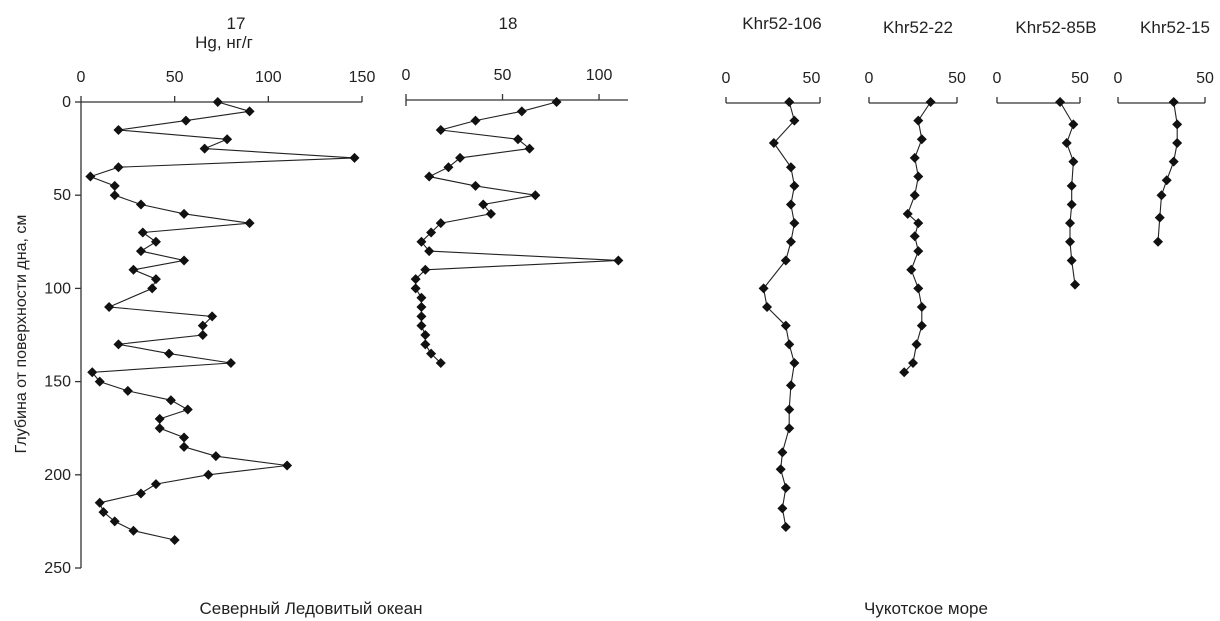 Image resolution: width=1220 pixels, height=621 pixels. Describe the element at coordinates (781, 23) in the screenshot. I see `panel-title: Khr52-106` at that location.